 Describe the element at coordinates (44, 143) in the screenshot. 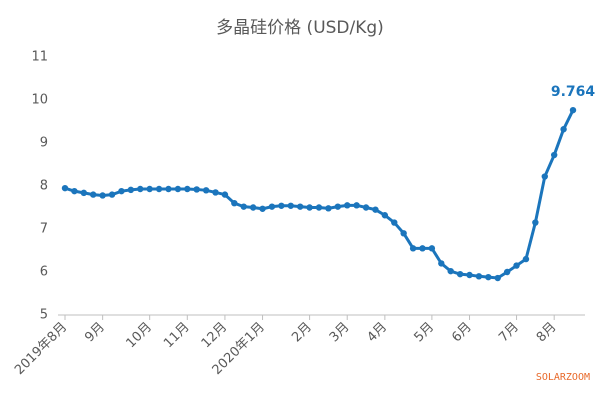

I see `y-tick-label: 9` at that location.